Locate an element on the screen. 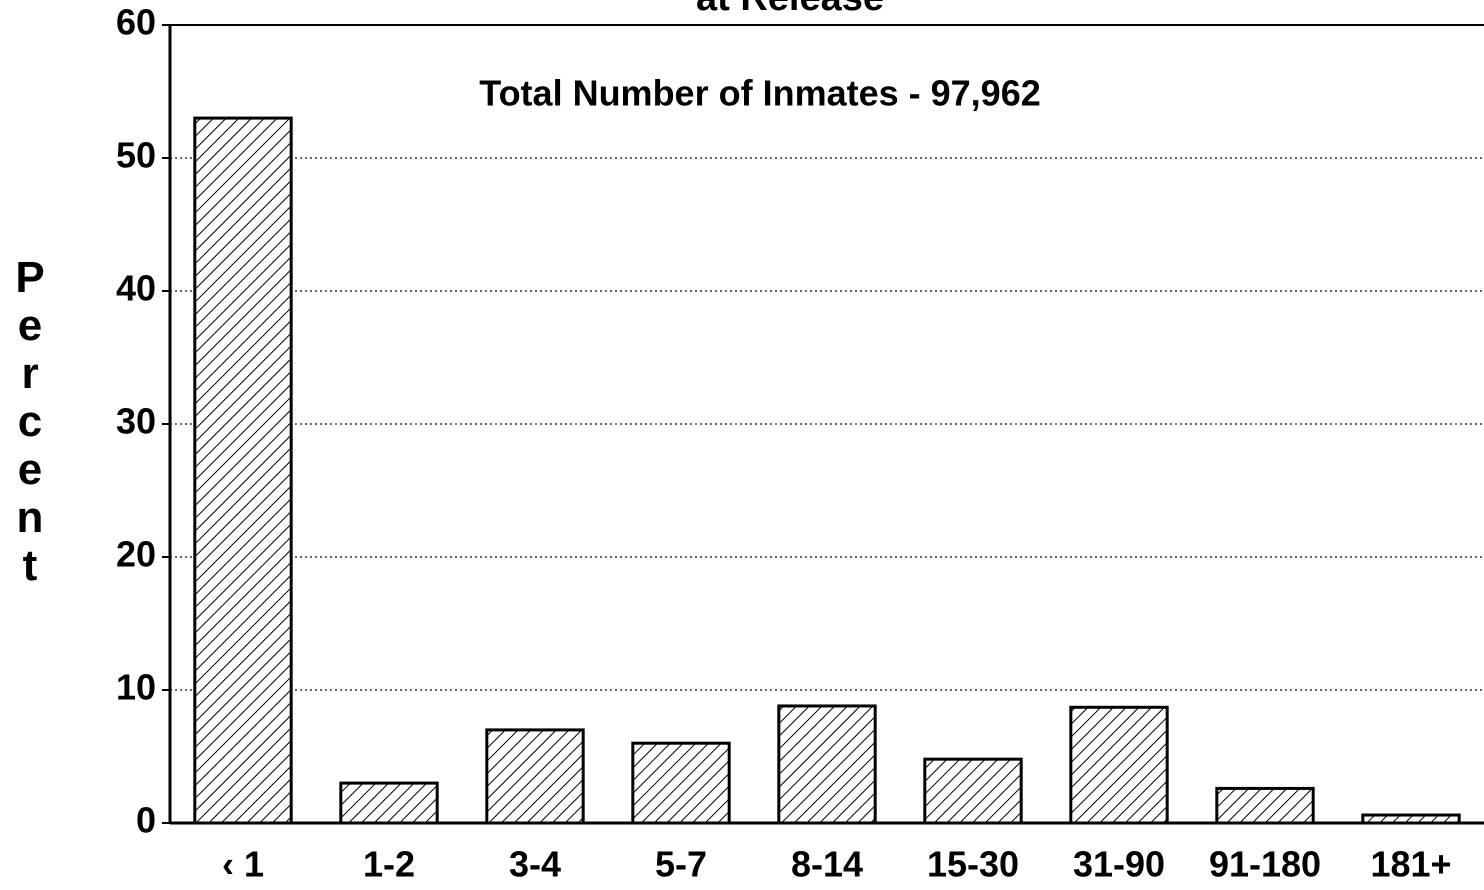 The width and height of the screenshot is (1484, 890). y-tick-label: 60 is located at coordinates (136, 22).